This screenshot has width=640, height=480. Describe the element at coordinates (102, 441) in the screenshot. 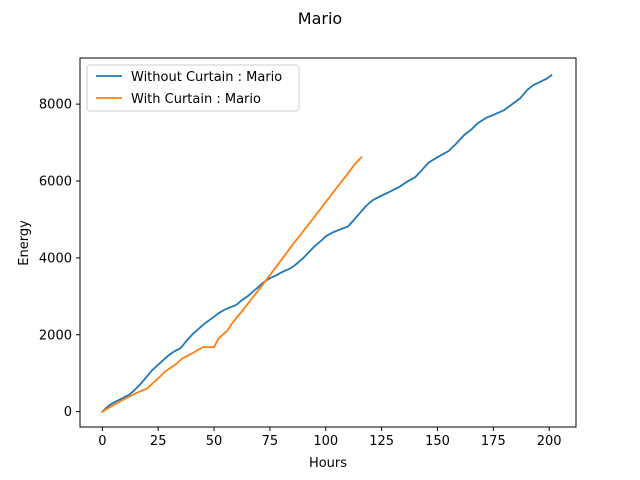

I see `x-tick-label: 0` at that location.